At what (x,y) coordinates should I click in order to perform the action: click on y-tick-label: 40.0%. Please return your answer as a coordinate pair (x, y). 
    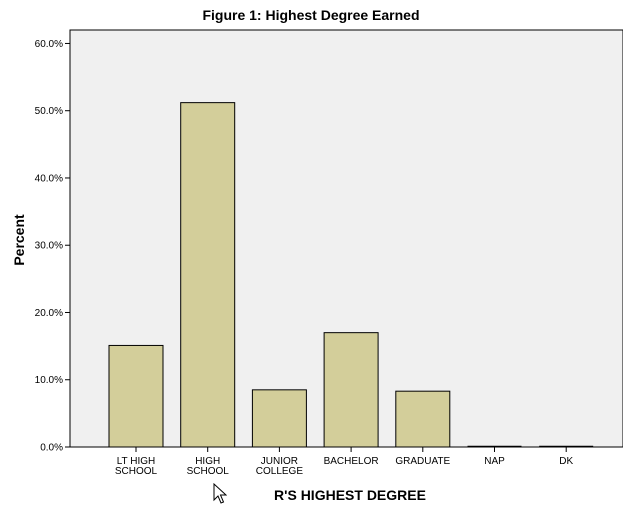
    Looking at the image, I should click on (49, 178).